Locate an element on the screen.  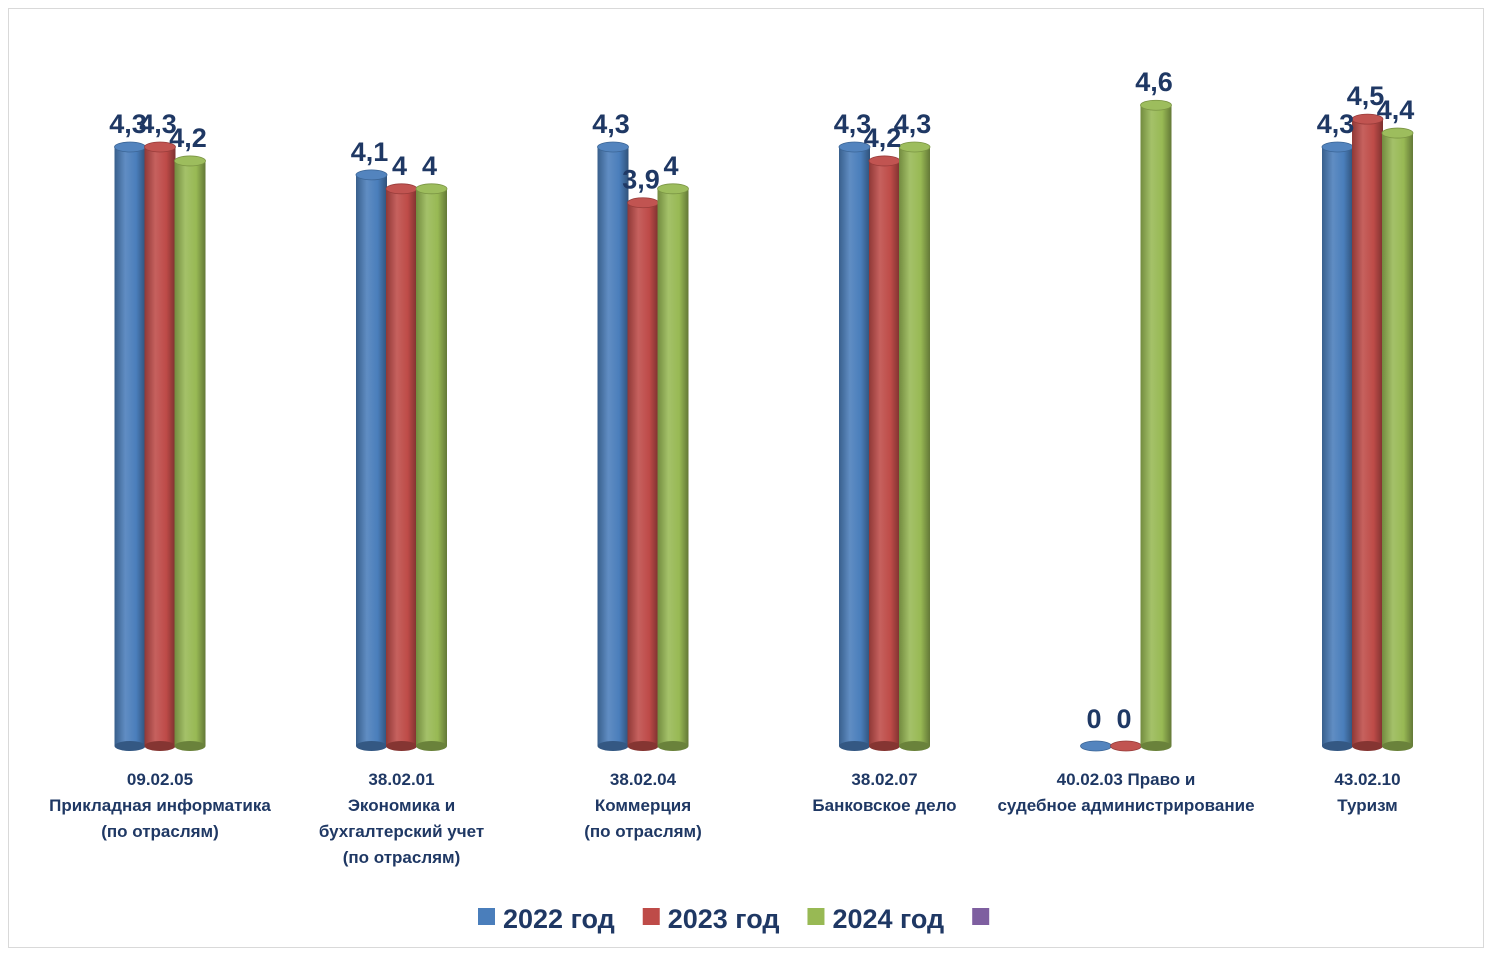
legend: 2022 год 2023 год 2024 год is located at coordinates (734, 919).